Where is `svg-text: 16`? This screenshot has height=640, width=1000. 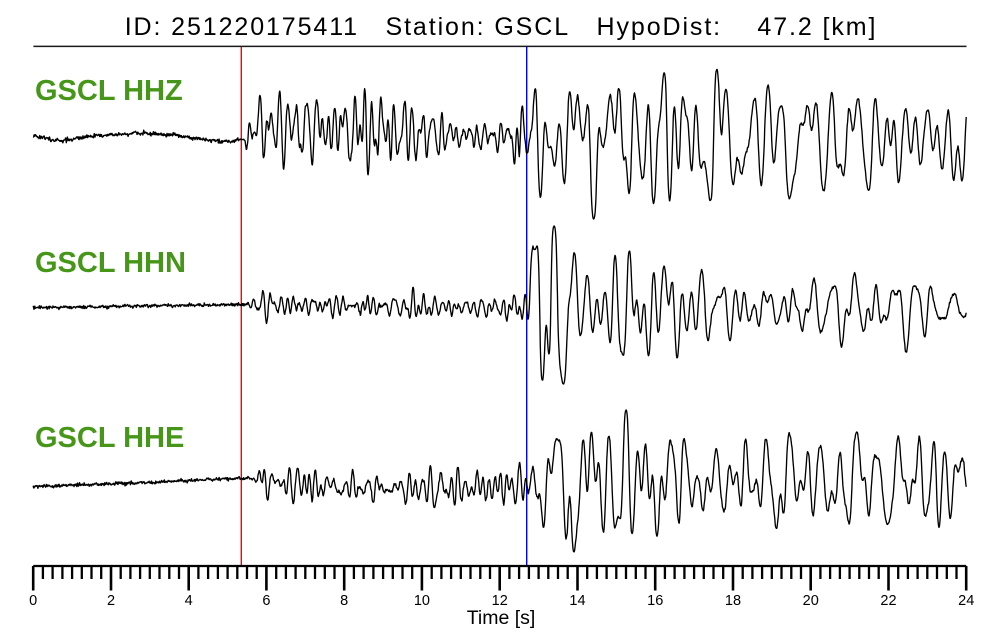
svg-text: 16 is located at coordinates (655, 601).